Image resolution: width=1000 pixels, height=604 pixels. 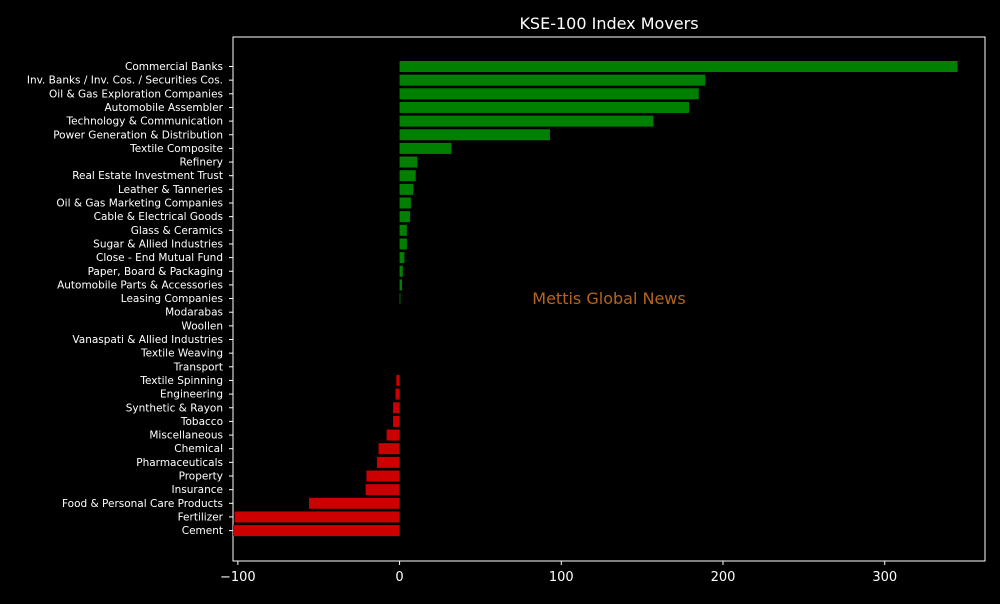 What do you see at coordinates (406, 189) in the screenshot?
I see `bar-leather-tanneries` at bounding box center [406, 189].